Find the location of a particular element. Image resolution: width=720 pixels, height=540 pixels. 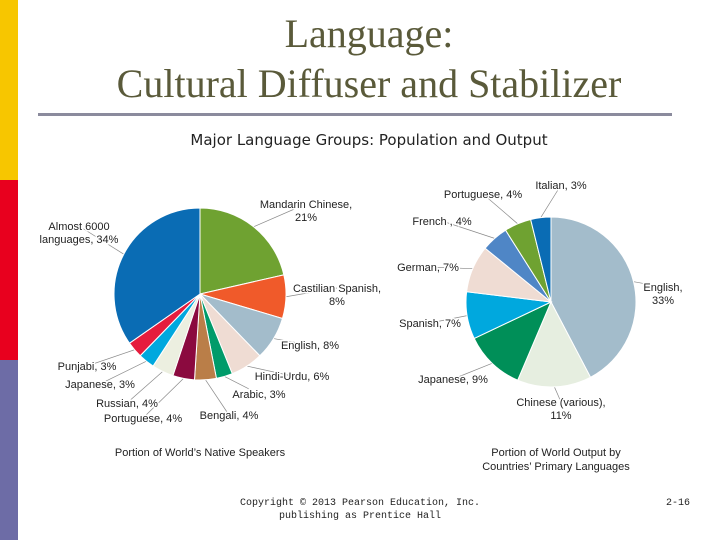

pie1-label-russian-4: Russian, 4% is located at coordinates (127, 404).